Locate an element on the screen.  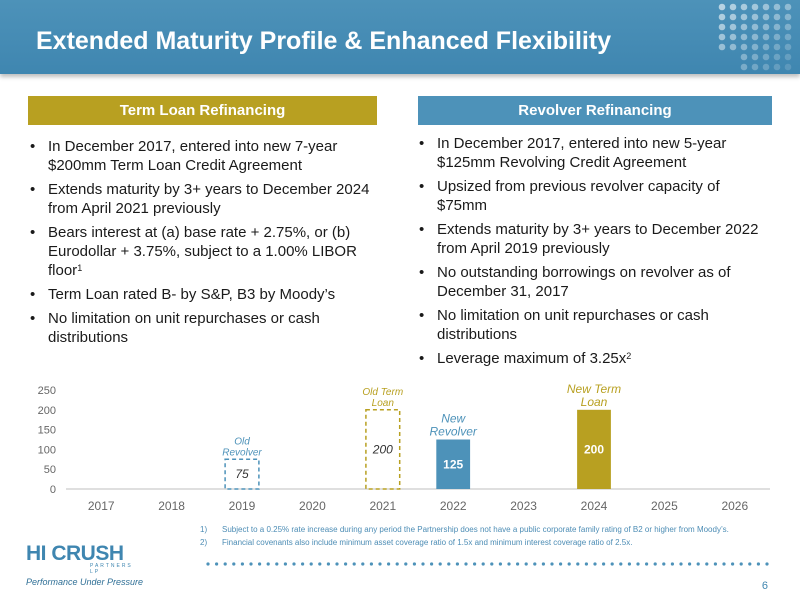
dot-pattern-decoration is located at coordinates (755, 37).